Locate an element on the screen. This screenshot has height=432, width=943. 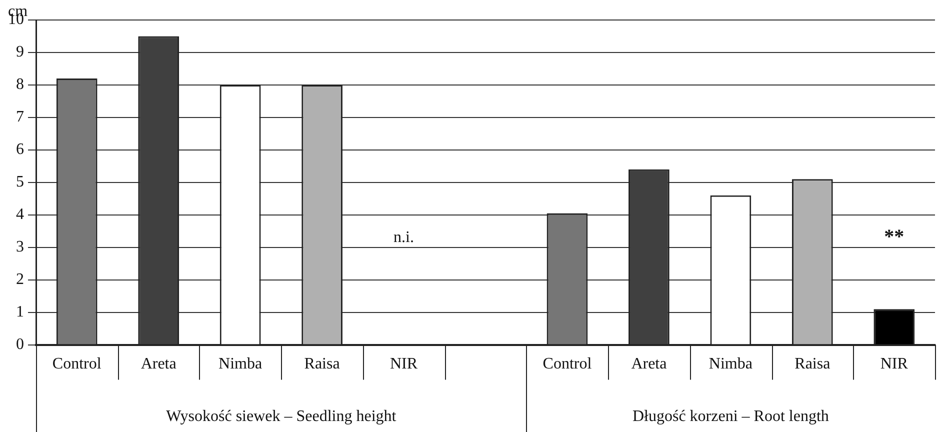
text: Wysokość siewek – Seedling height is located at coordinates (281, 417).